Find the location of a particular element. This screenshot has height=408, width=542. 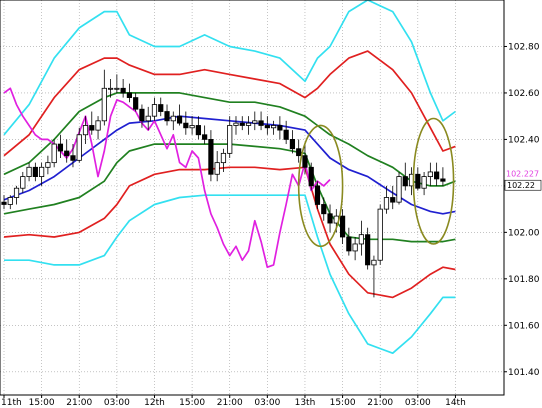

annotations is located at coordinates (376, 182).